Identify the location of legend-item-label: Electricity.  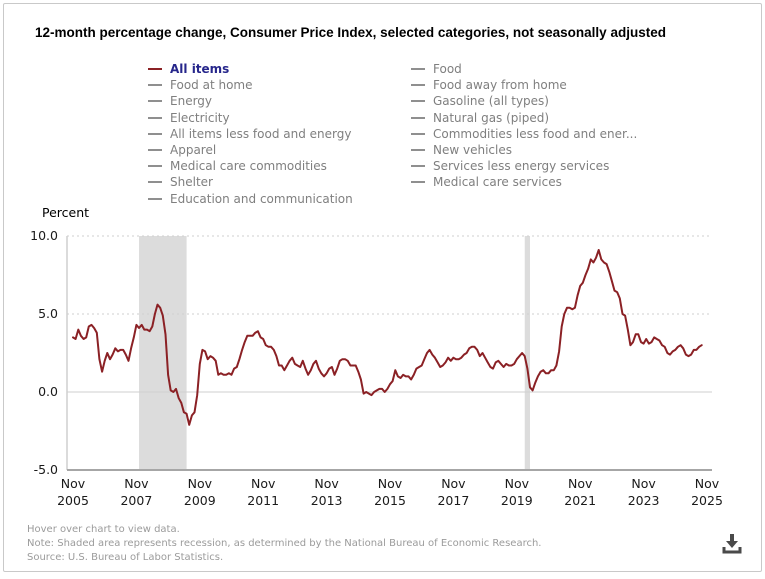
(200, 117).